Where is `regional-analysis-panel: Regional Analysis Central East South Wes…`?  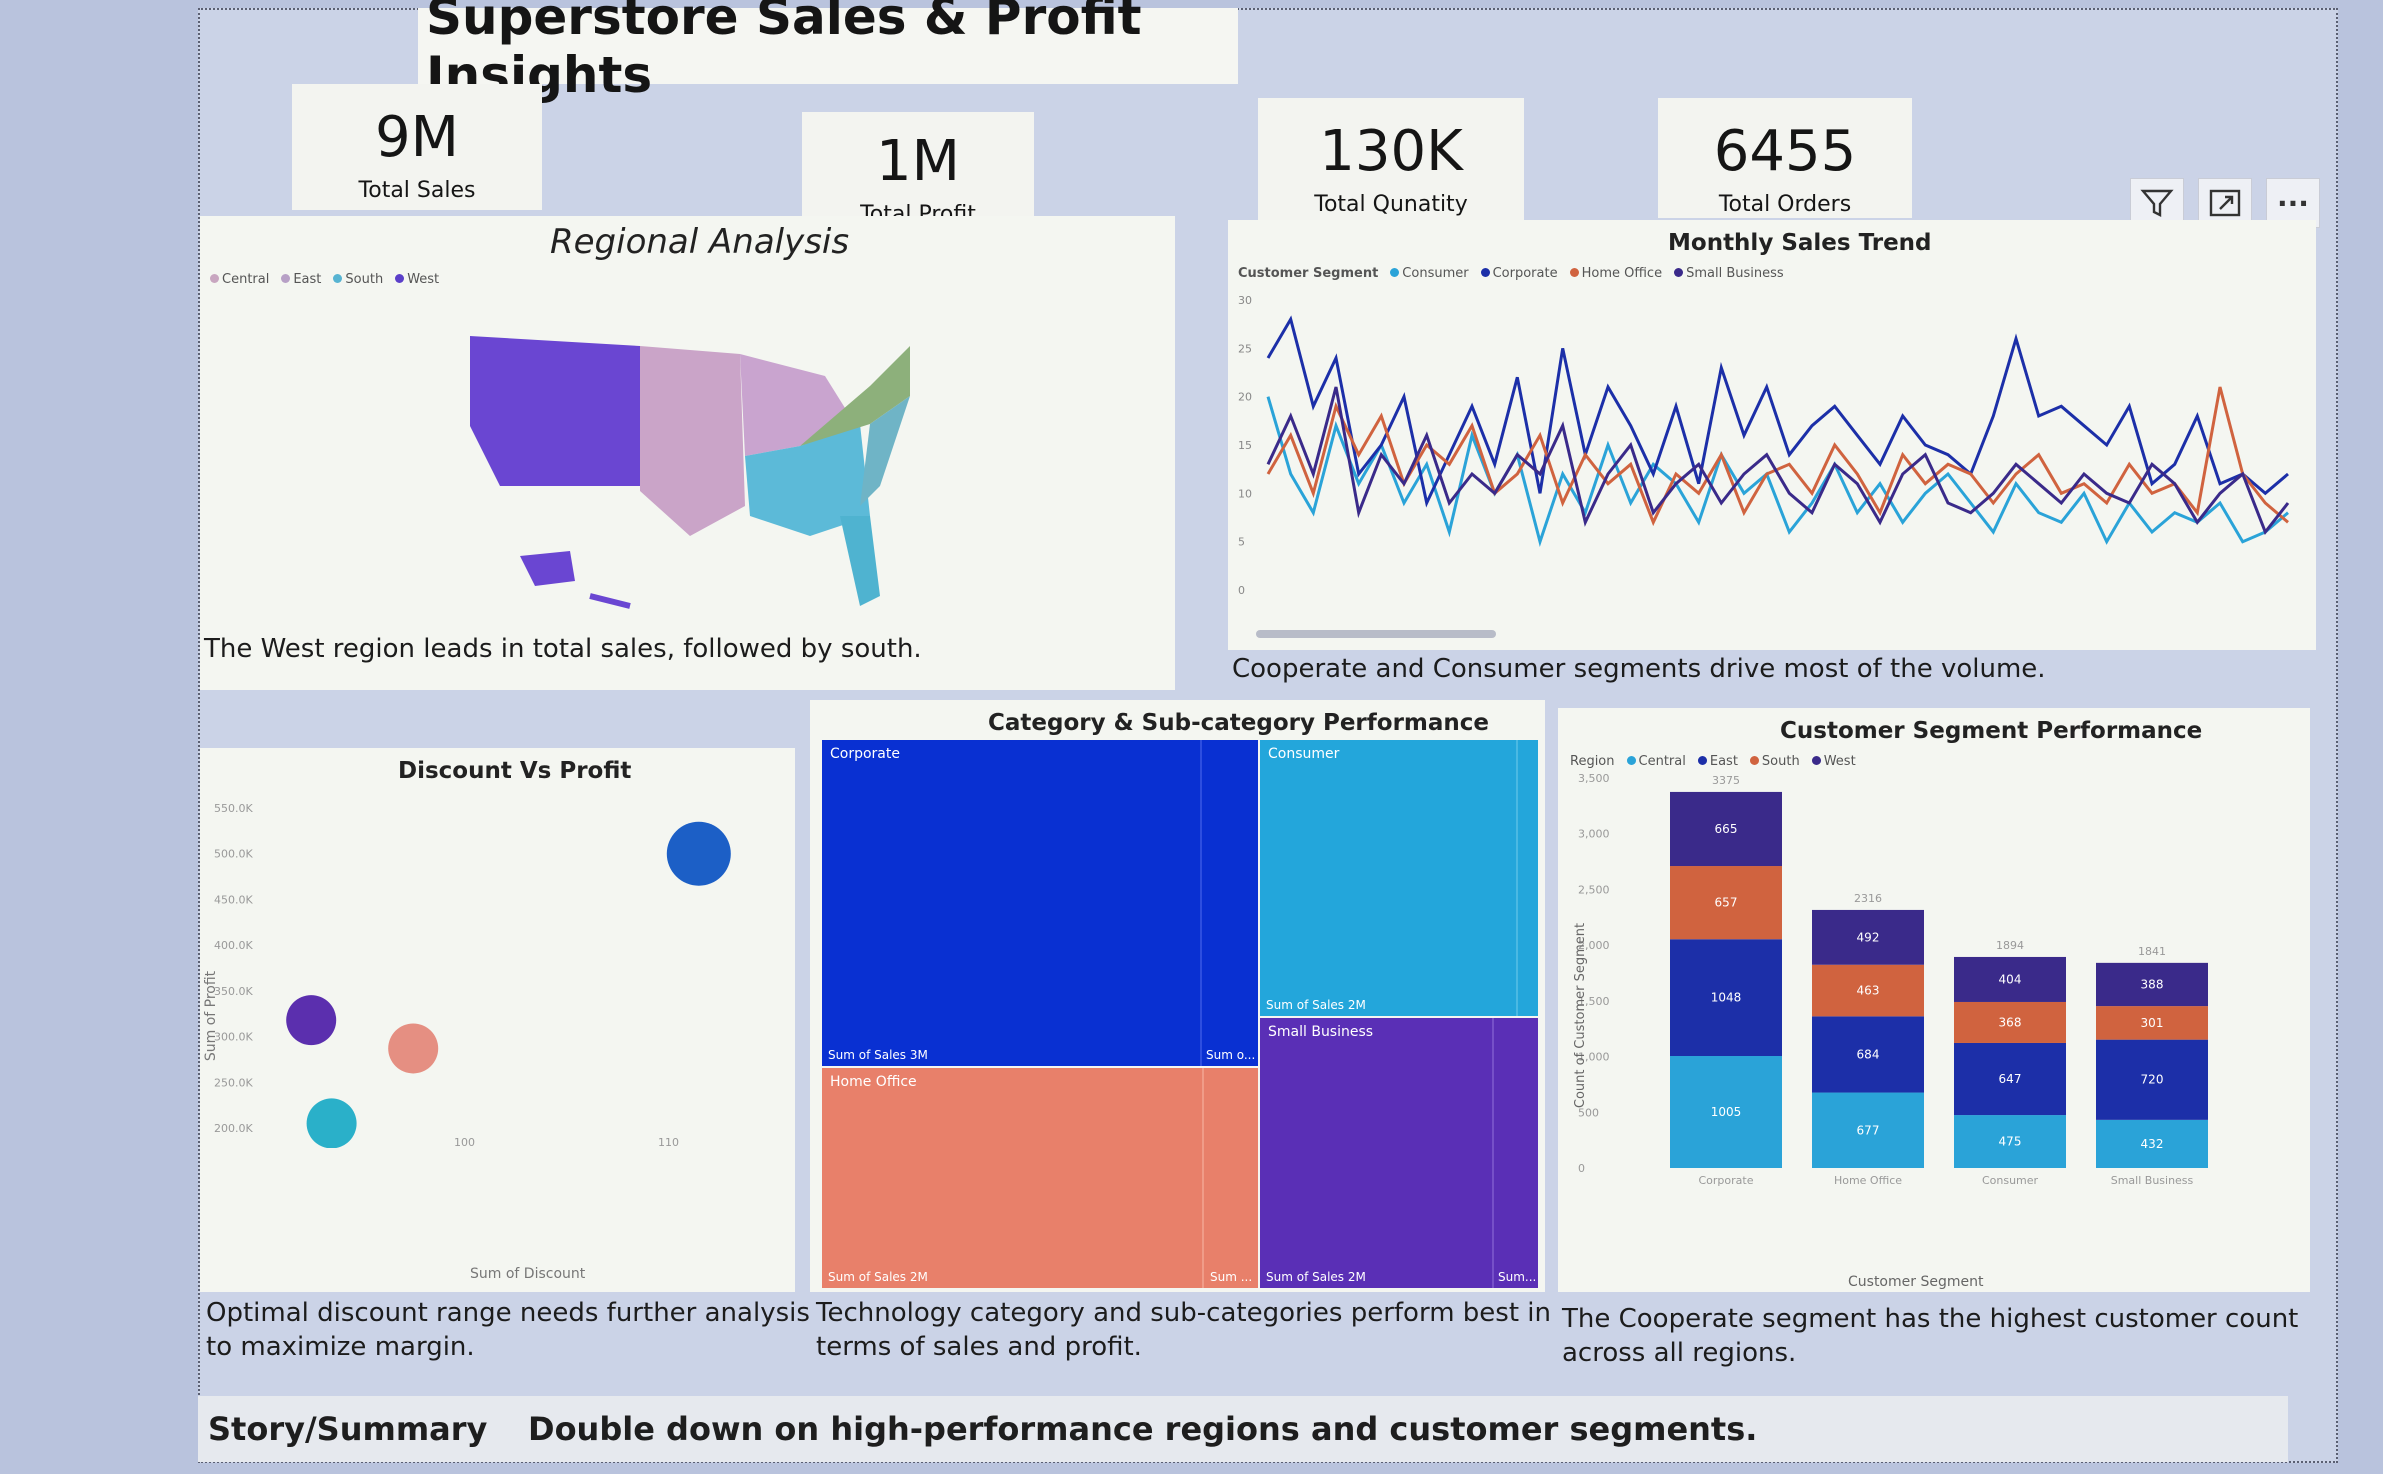 regional-analysis-panel: Regional Analysis Central East South Wes… is located at coordinates (687, 453).